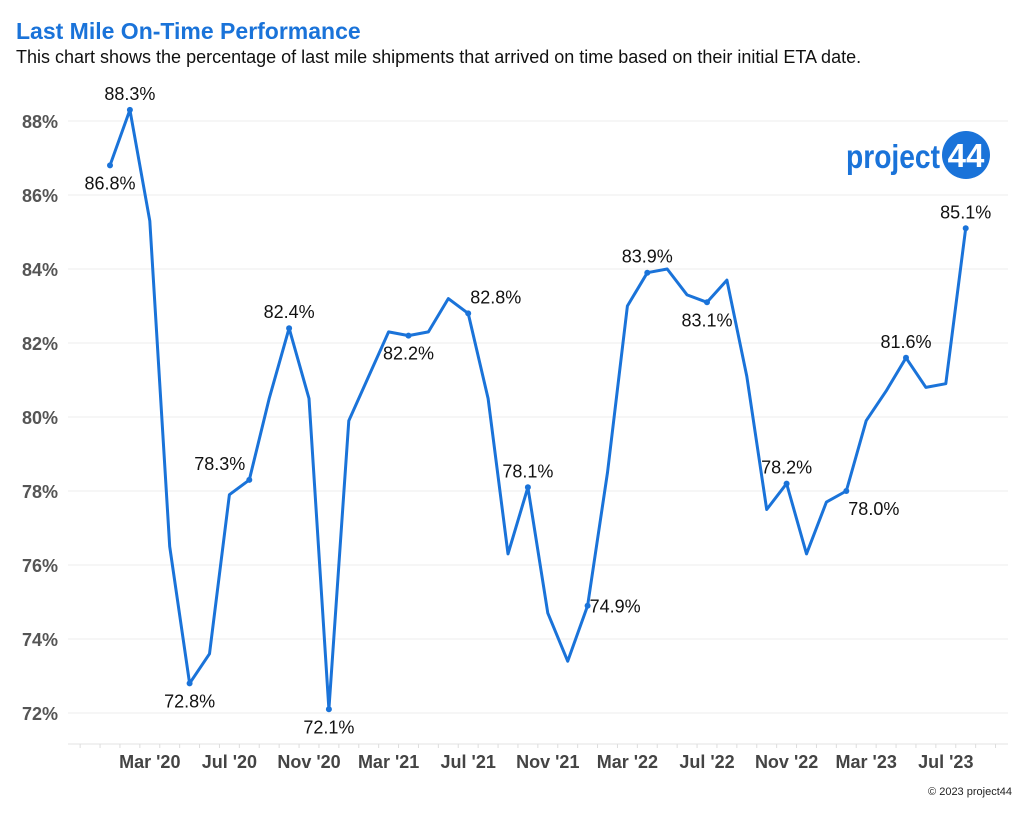 This screenshot has width=1024, height=819. What do you see at coordinates (289, 312) in the screenshot?
I see `data-label: 82.4%` at bounding box center [289, 312].